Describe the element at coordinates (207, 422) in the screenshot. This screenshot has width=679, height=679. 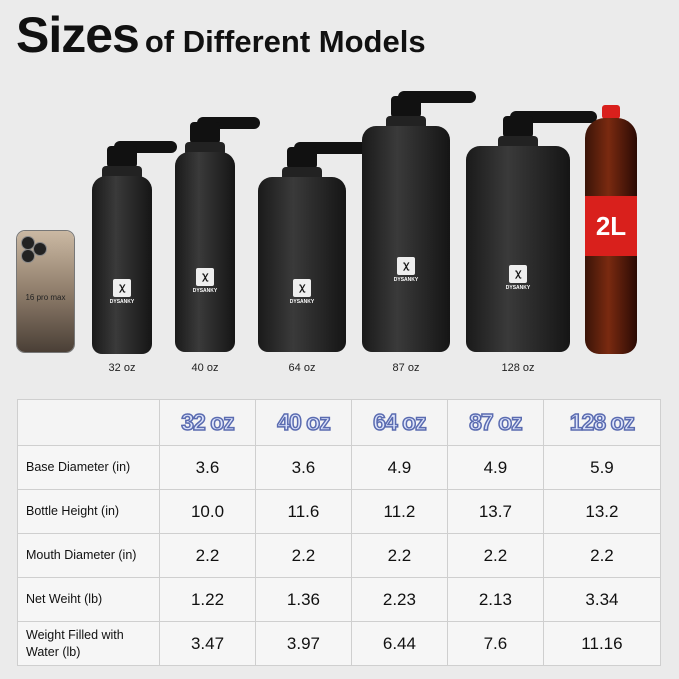
I see `column-header: 32 oz` at that location.